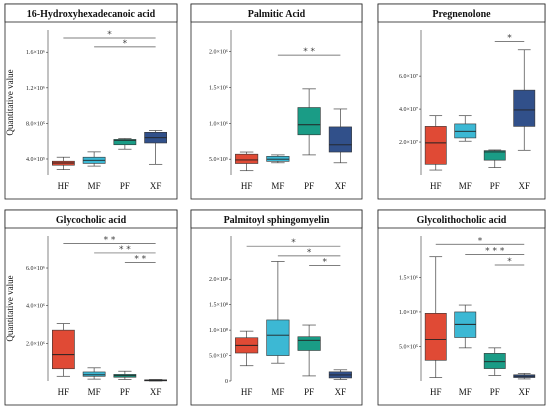 The width and height of the screenshot is (550, 406). I want to click on panel-6-sig-stars-0: *, so click(480, 241).